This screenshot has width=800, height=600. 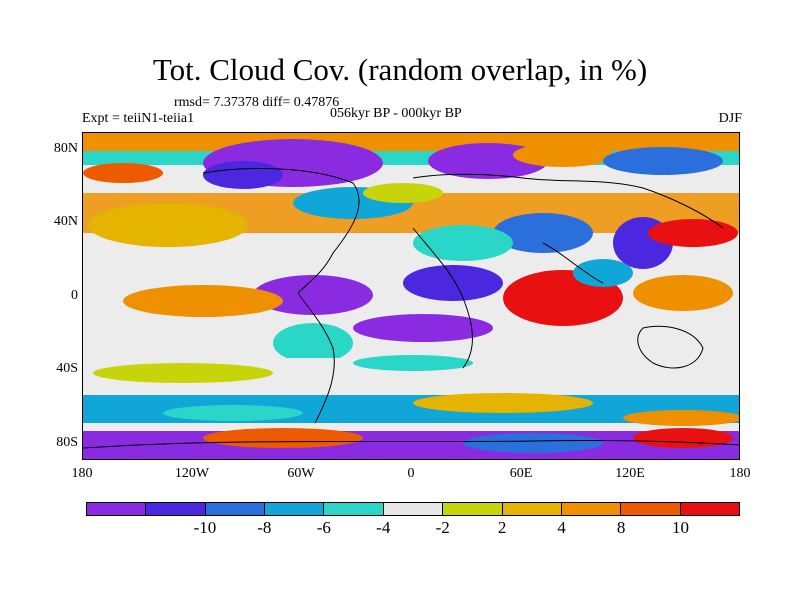 I want to click on colorbar-label: 4, so click(x=561, y=527).